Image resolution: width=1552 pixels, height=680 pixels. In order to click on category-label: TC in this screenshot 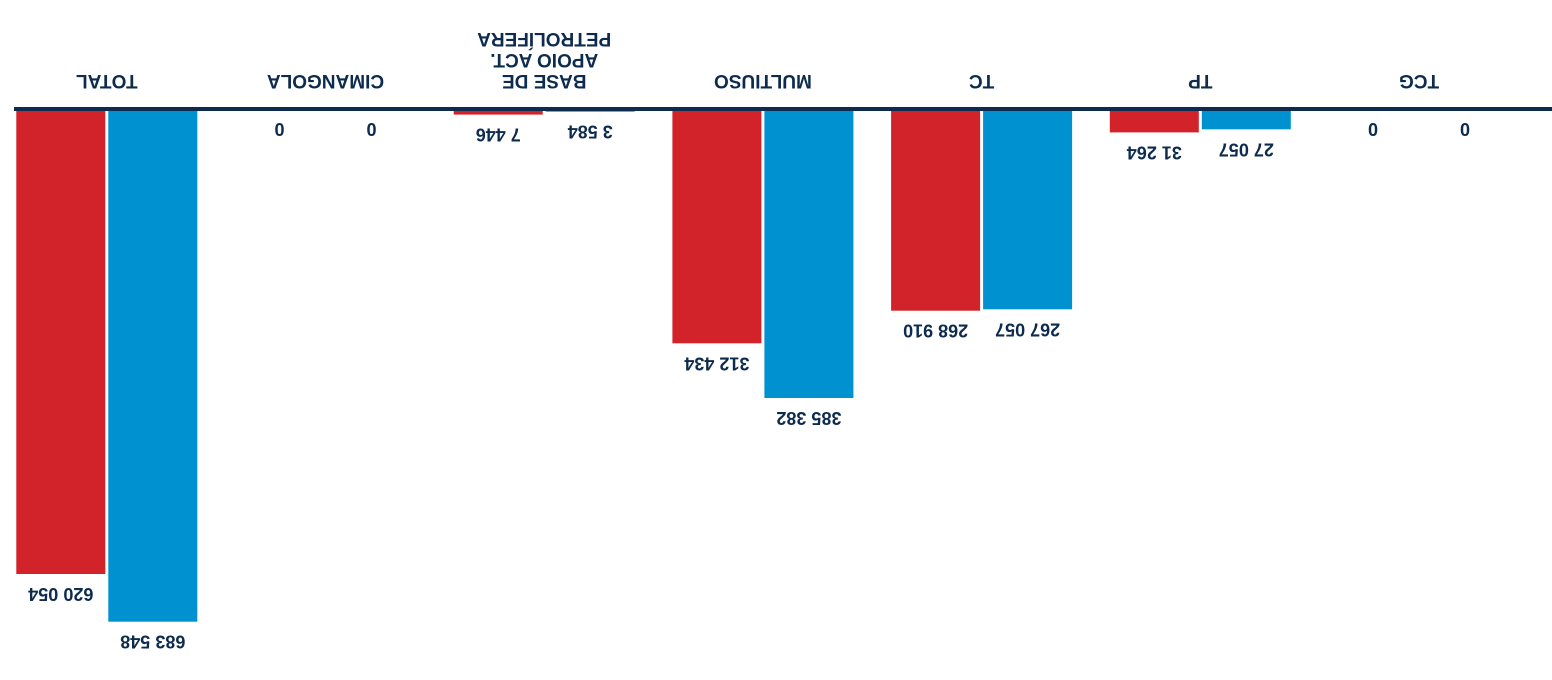, I will do `click(982, 80)`.